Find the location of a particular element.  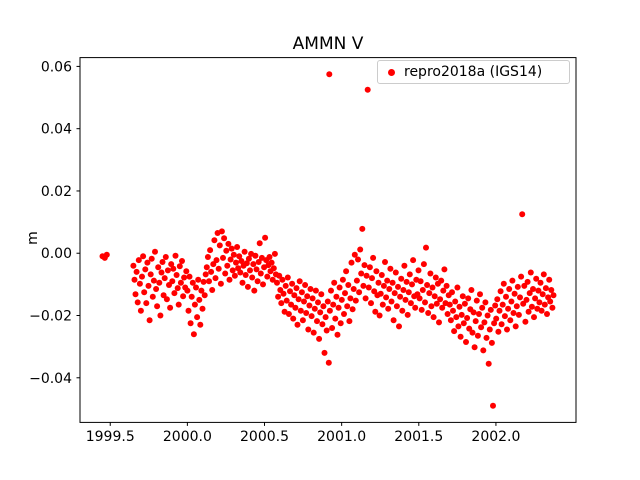

x-tick-label: 2001.5 is located at coordinates (418, 437).